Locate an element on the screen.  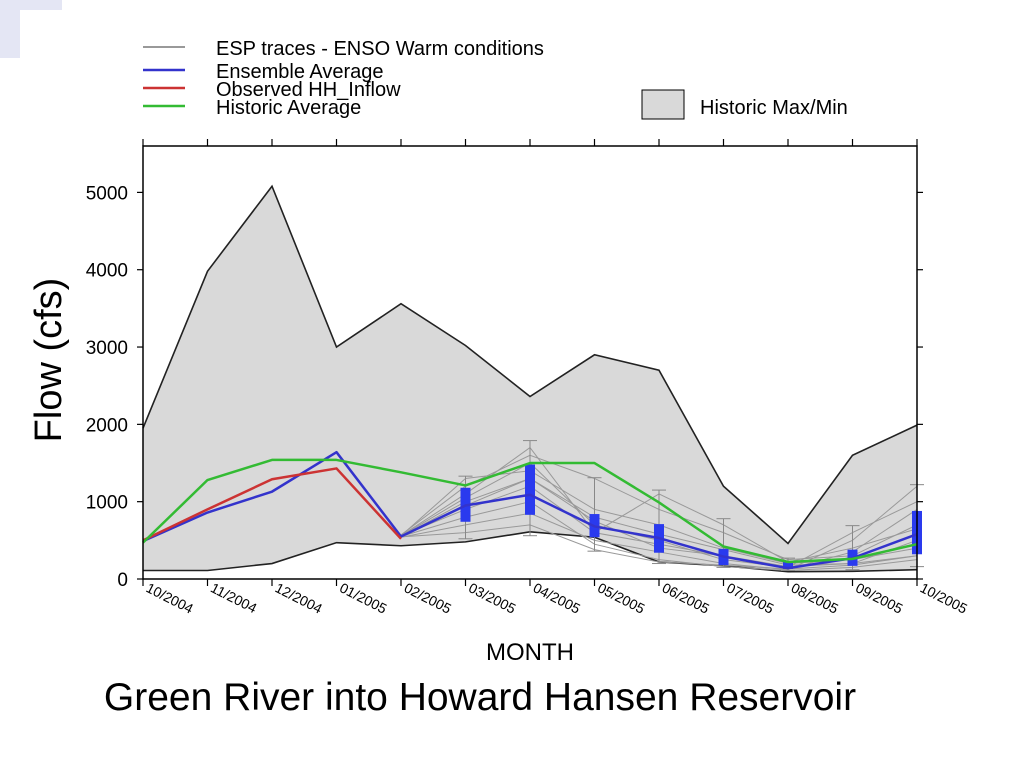
x-tick-label: 06/2005 is located at coordinates (686, 597).